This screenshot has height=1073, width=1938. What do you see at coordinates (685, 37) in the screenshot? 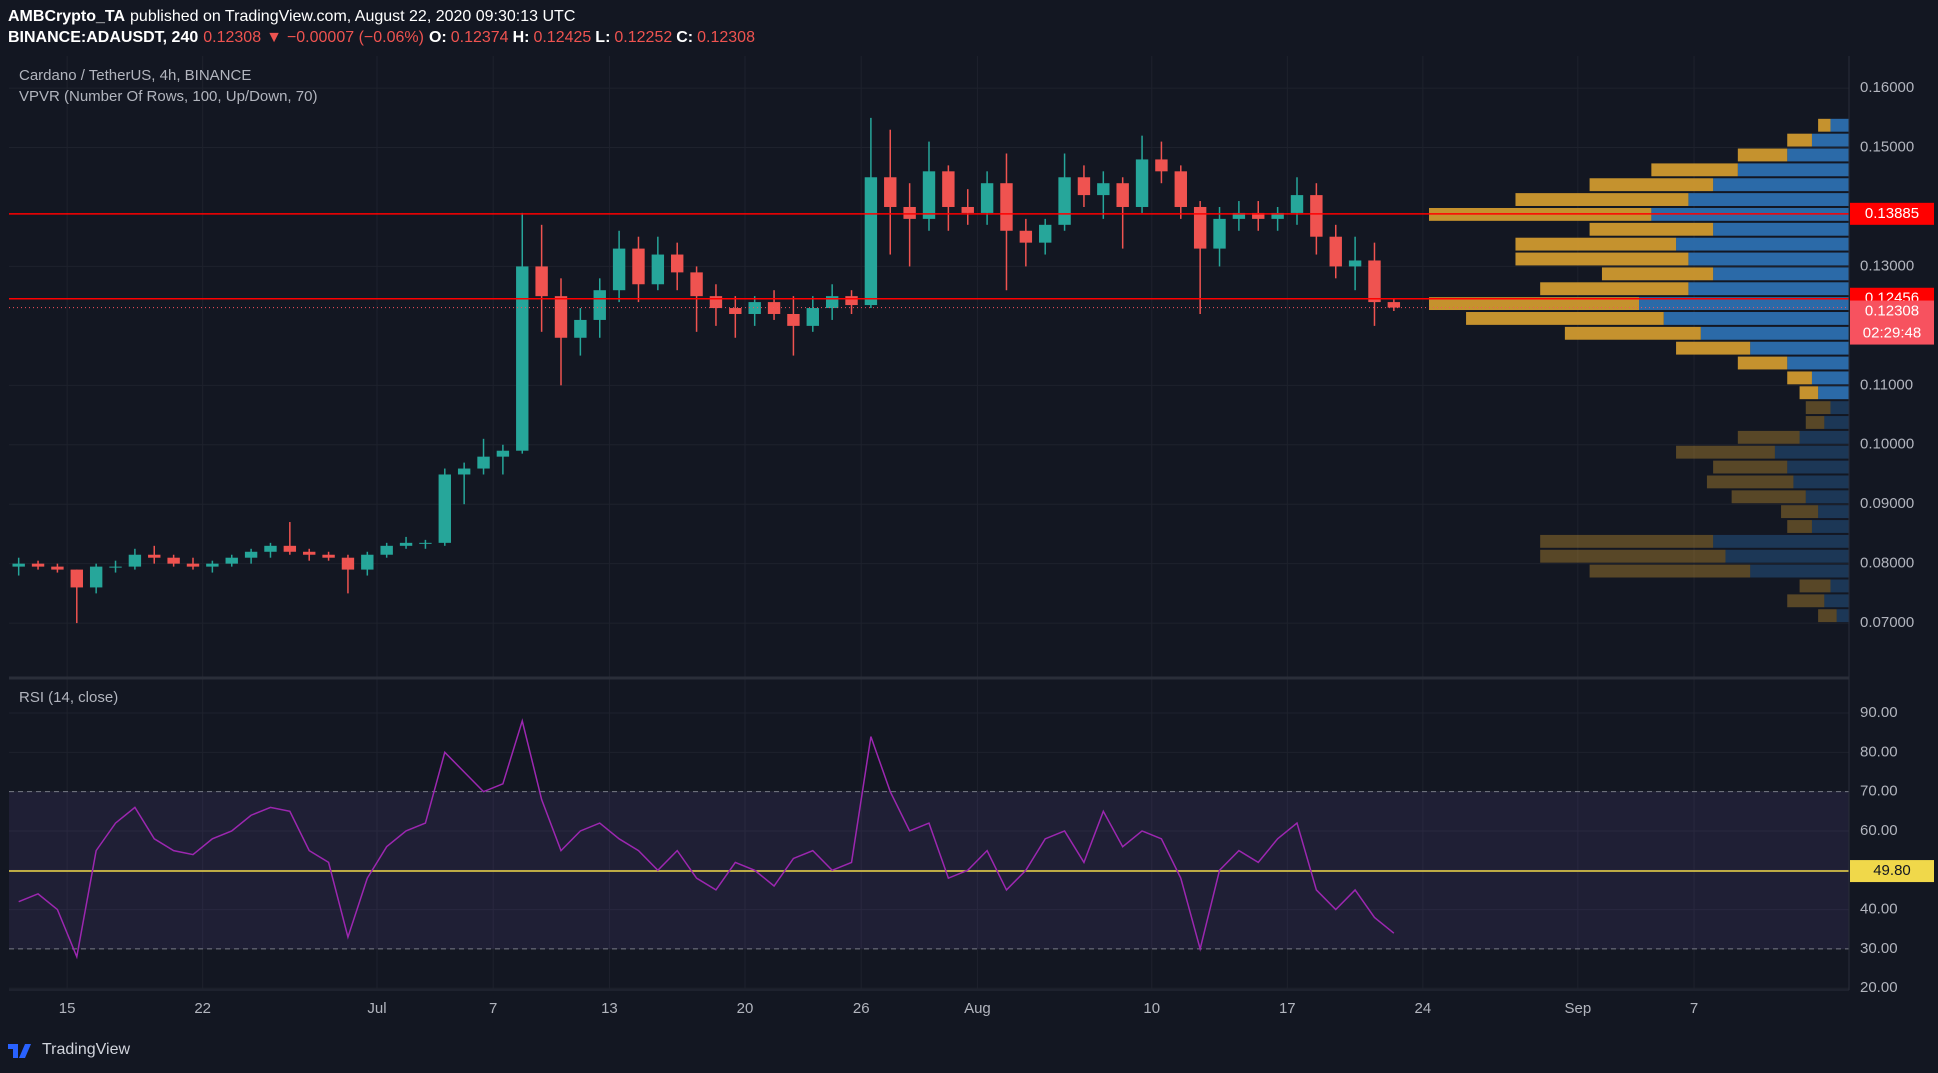
I see `ohlc-label: C:` at bounding box center [685, 37].